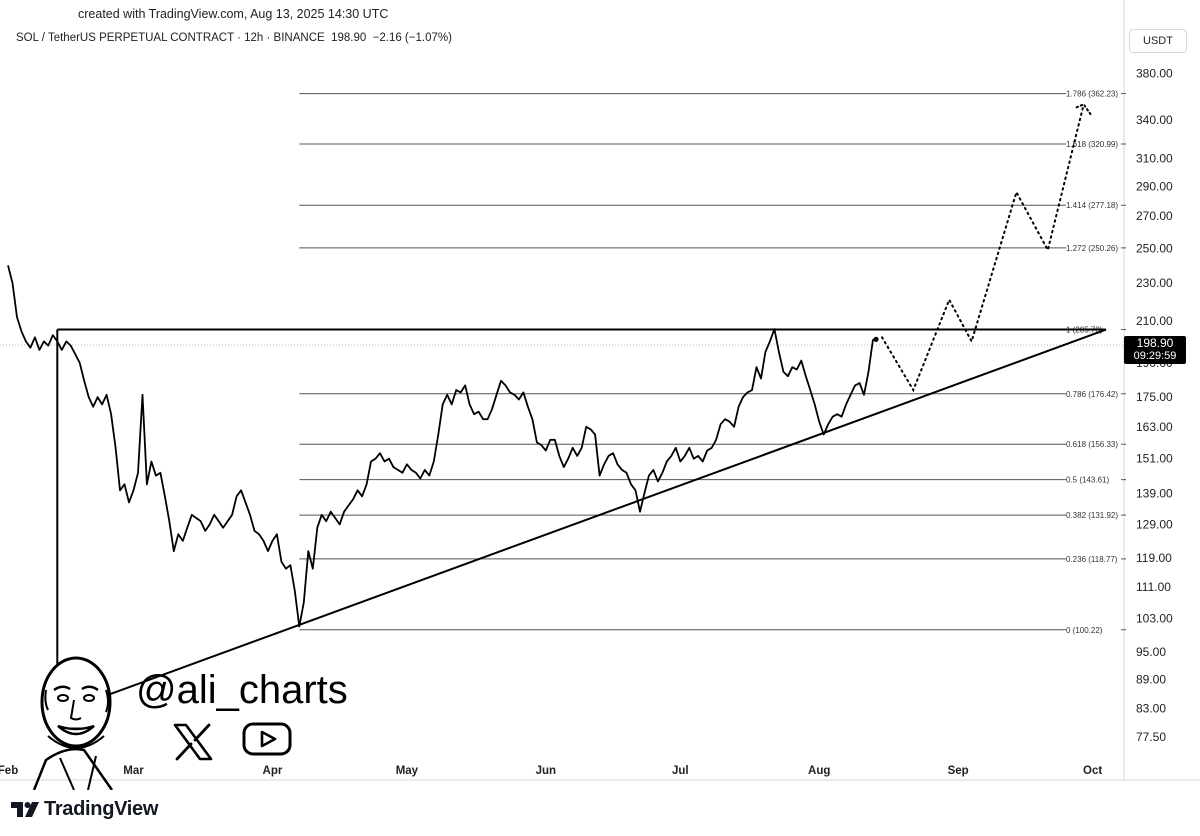 The image size is (1200, 836). Describe the element at coordinates (1154, 427) in the screenshot. I see `y-tick-label-10: 163.00` at that location.